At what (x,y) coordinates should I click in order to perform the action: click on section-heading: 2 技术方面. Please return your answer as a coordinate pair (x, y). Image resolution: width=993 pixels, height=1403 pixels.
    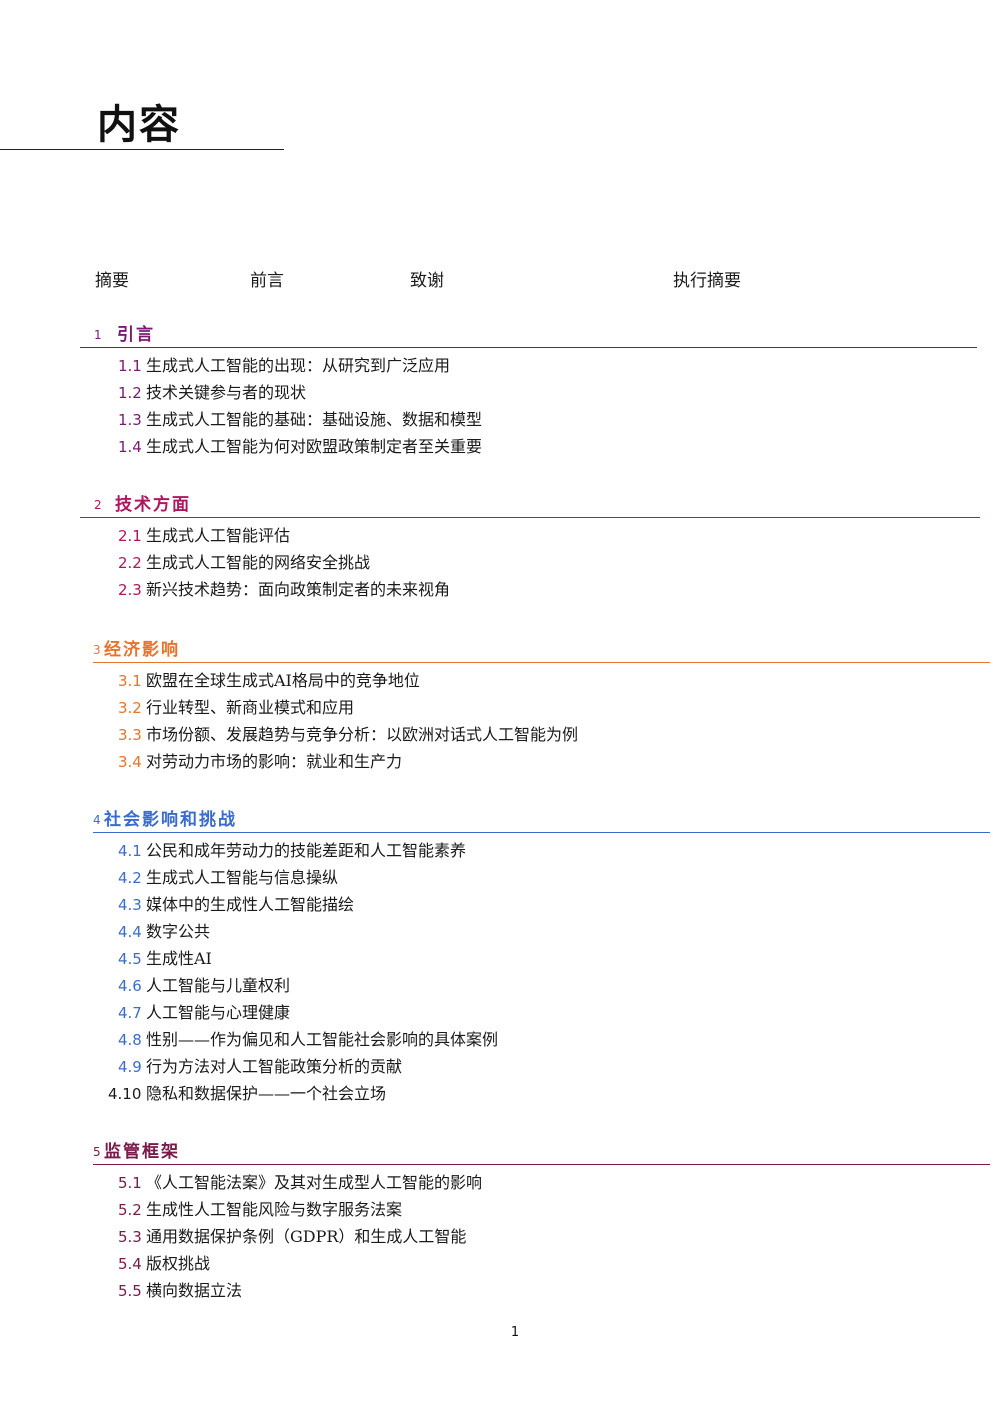
    Looking at the image, I should click on (496, 505).